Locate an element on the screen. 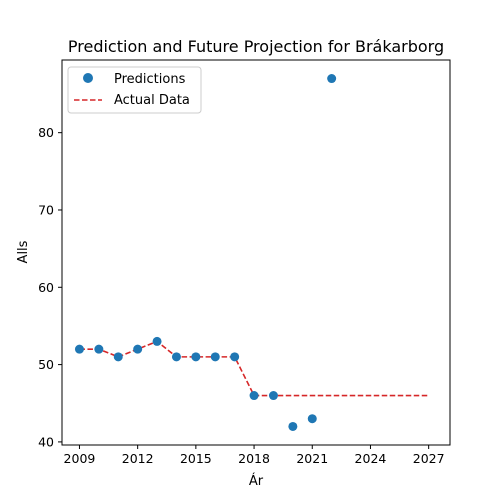  legend-label-actual-data: Actual Data is located at coordinates (152, 100).